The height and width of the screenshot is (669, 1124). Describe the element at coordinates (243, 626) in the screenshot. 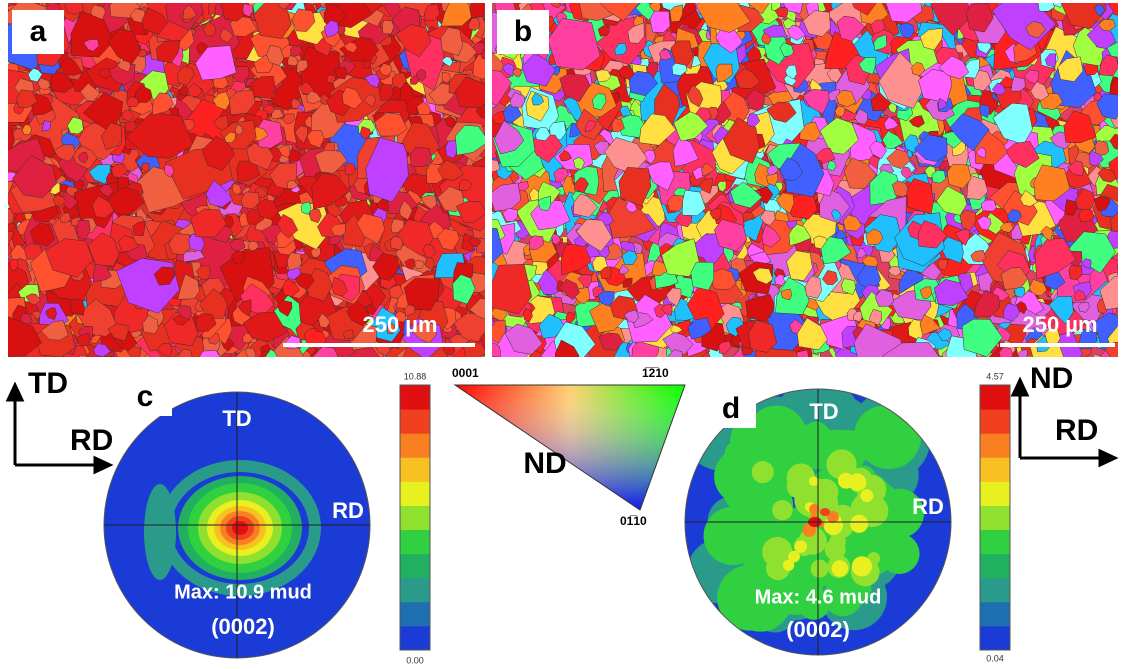

I see `plane-label: (0002)` at that location.